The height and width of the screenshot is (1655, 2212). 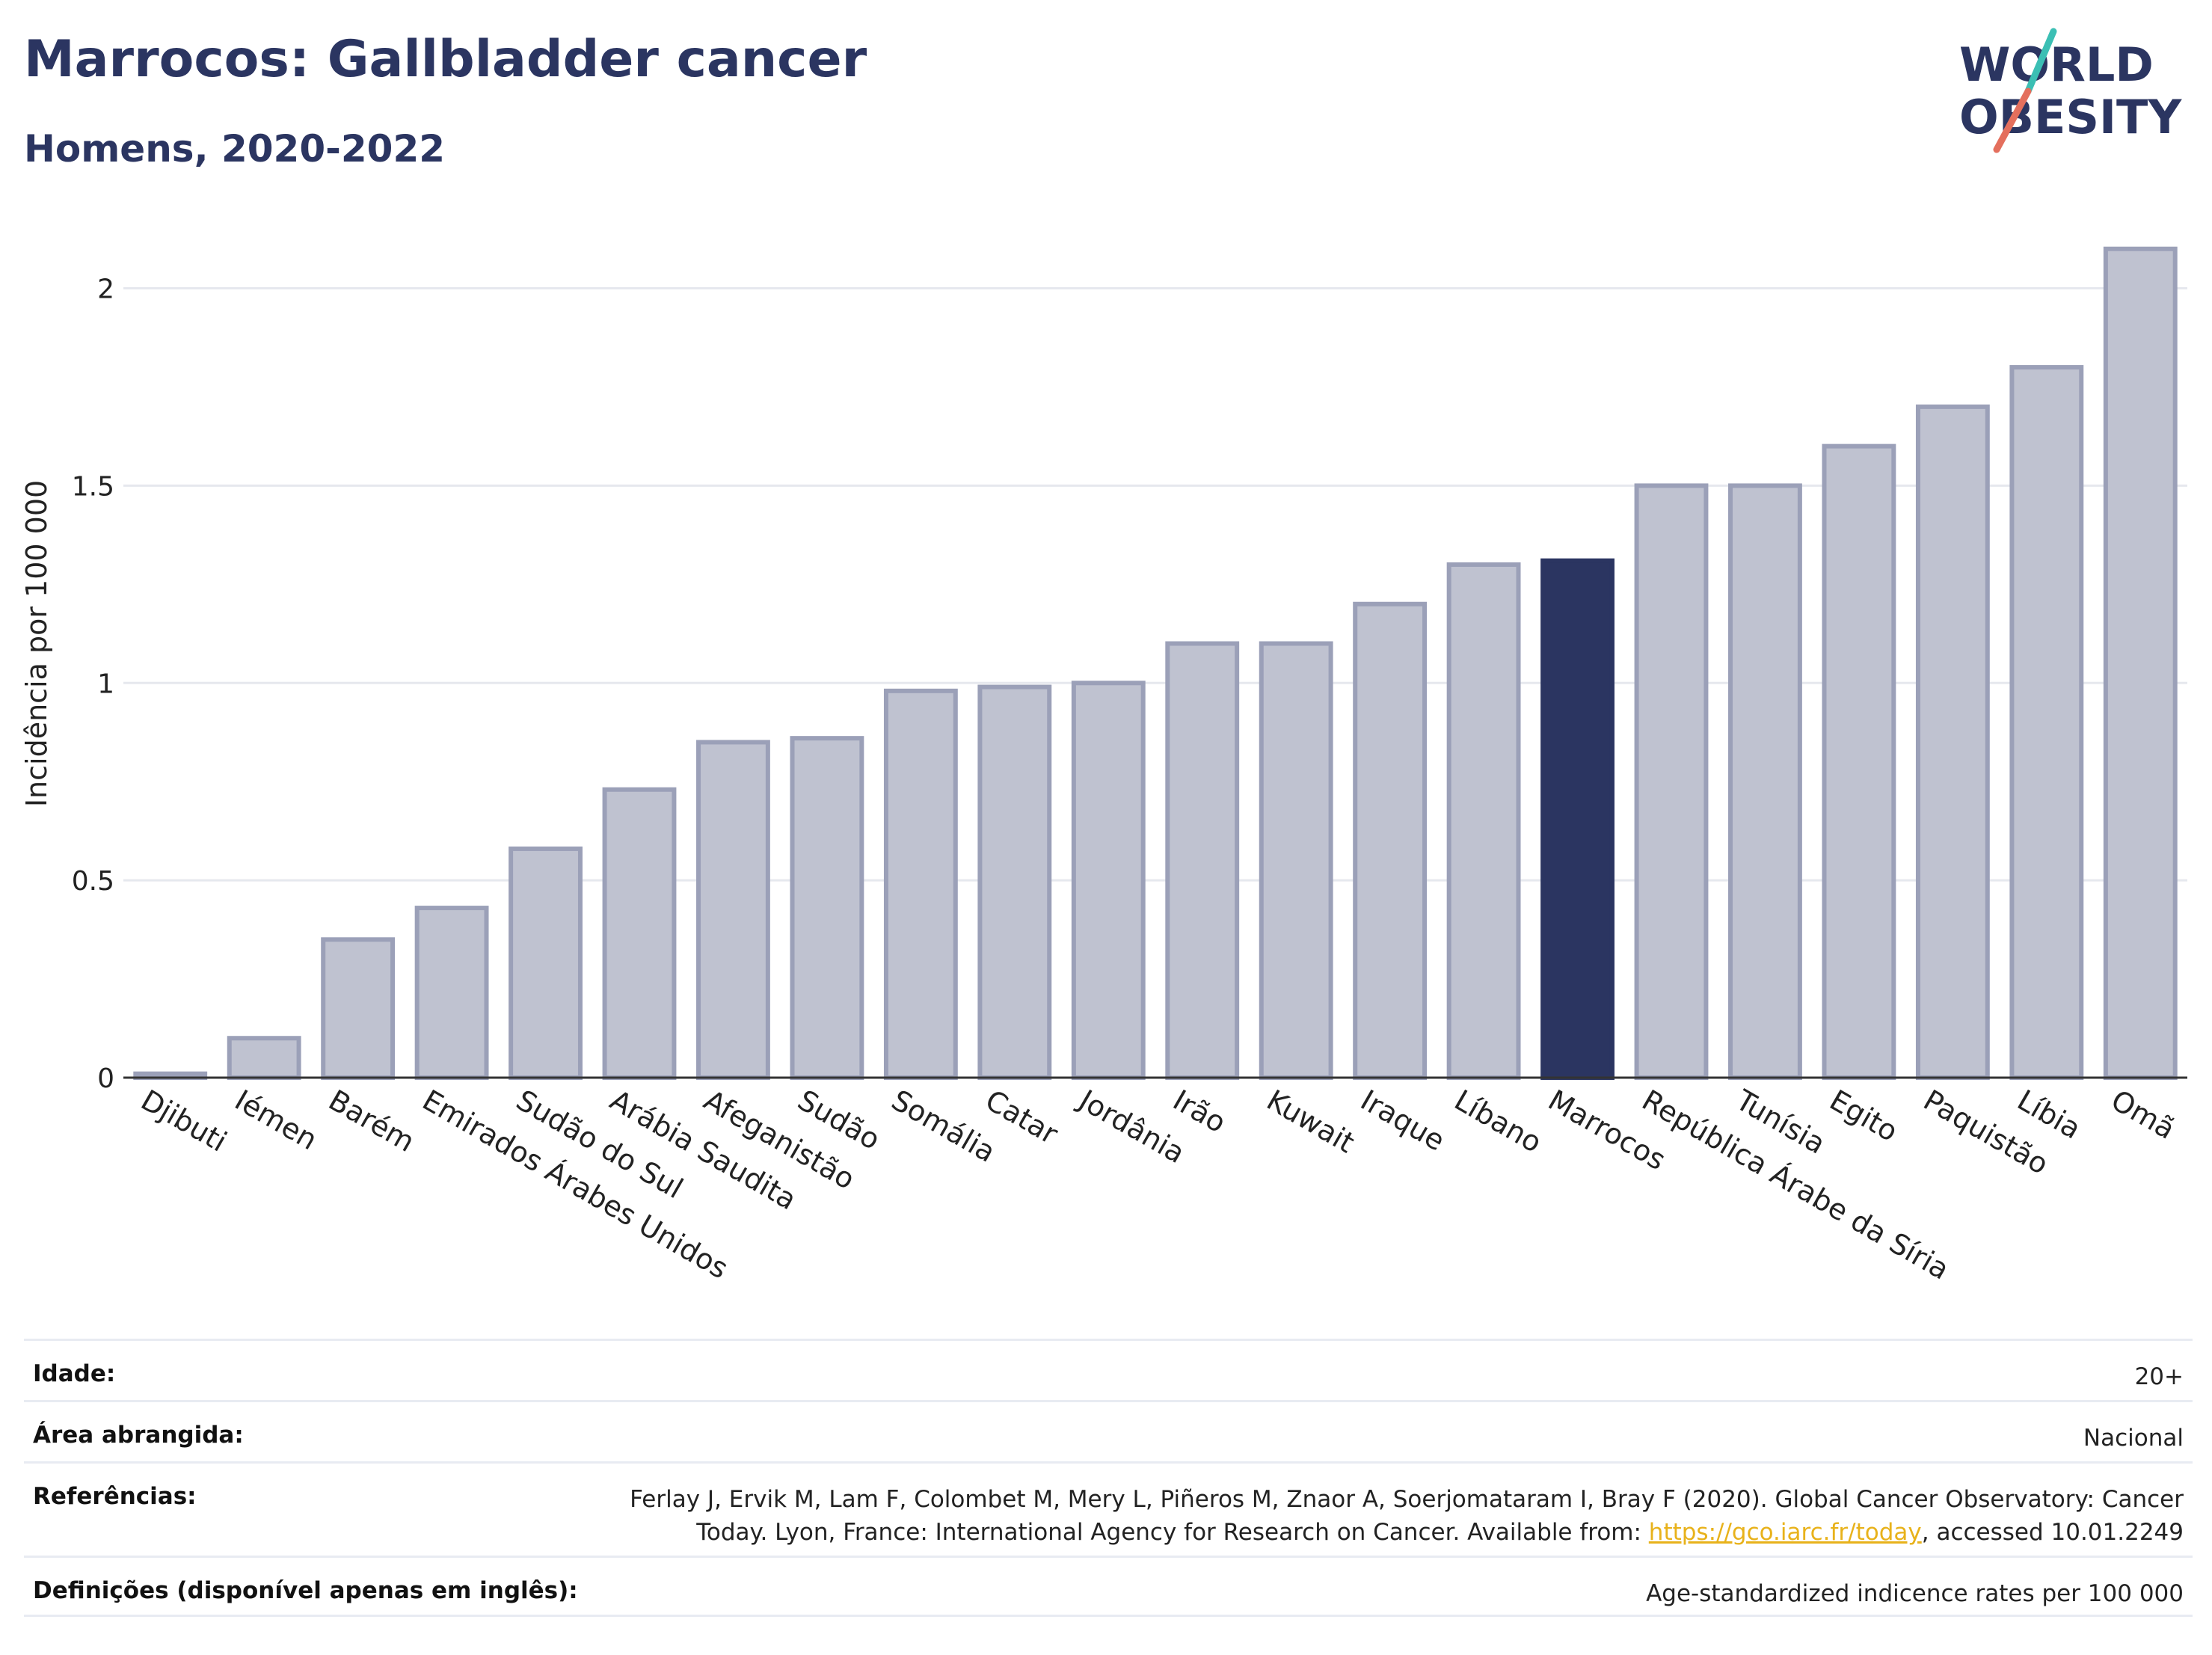 I want to click on x-tick-label: Djibuti, so click(x=183, y=1121).